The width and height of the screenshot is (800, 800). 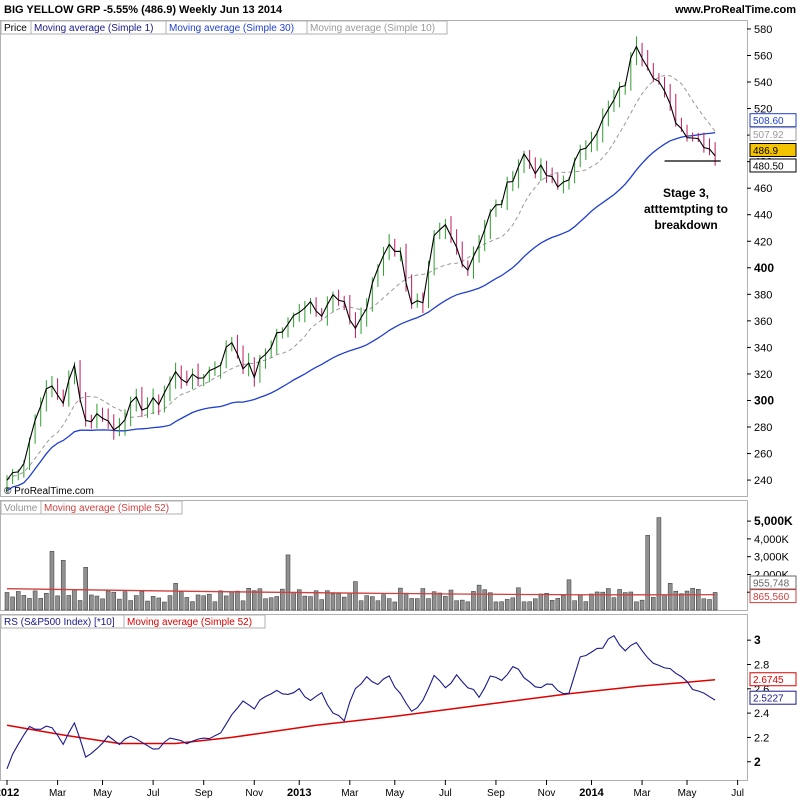 I want to click on rs-ma-line, so click(x=361, y=711).